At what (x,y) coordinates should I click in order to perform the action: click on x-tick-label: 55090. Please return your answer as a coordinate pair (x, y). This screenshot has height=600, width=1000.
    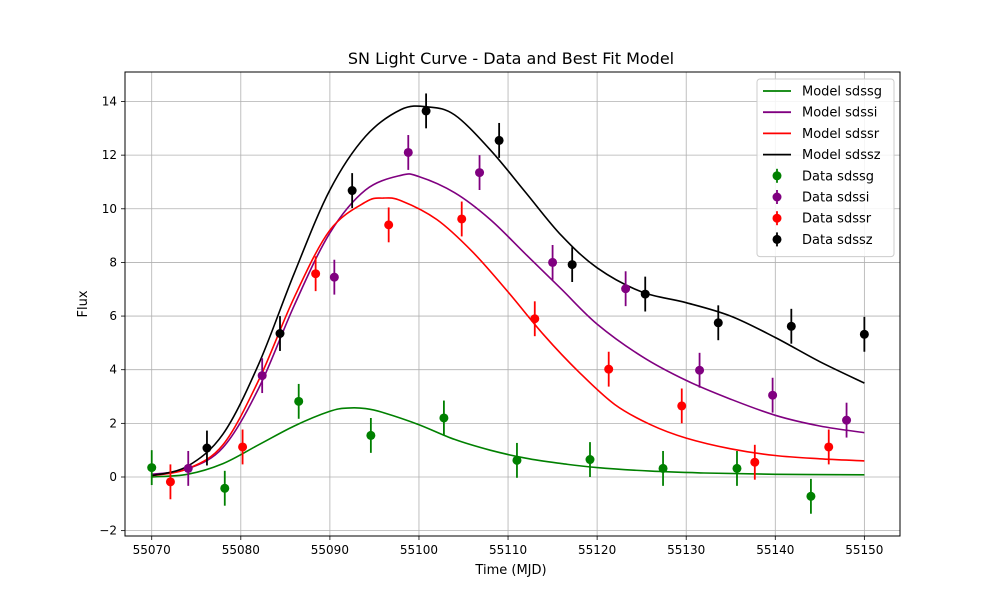
    Looking at the image, I should click on (330, 550).